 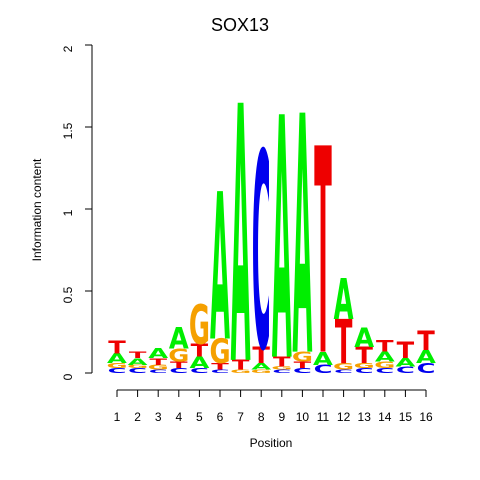 What do you see at coordinates (385, 417) in the screenshot?
I see `x-tick-label: 14` at bounding box center [385, 417].